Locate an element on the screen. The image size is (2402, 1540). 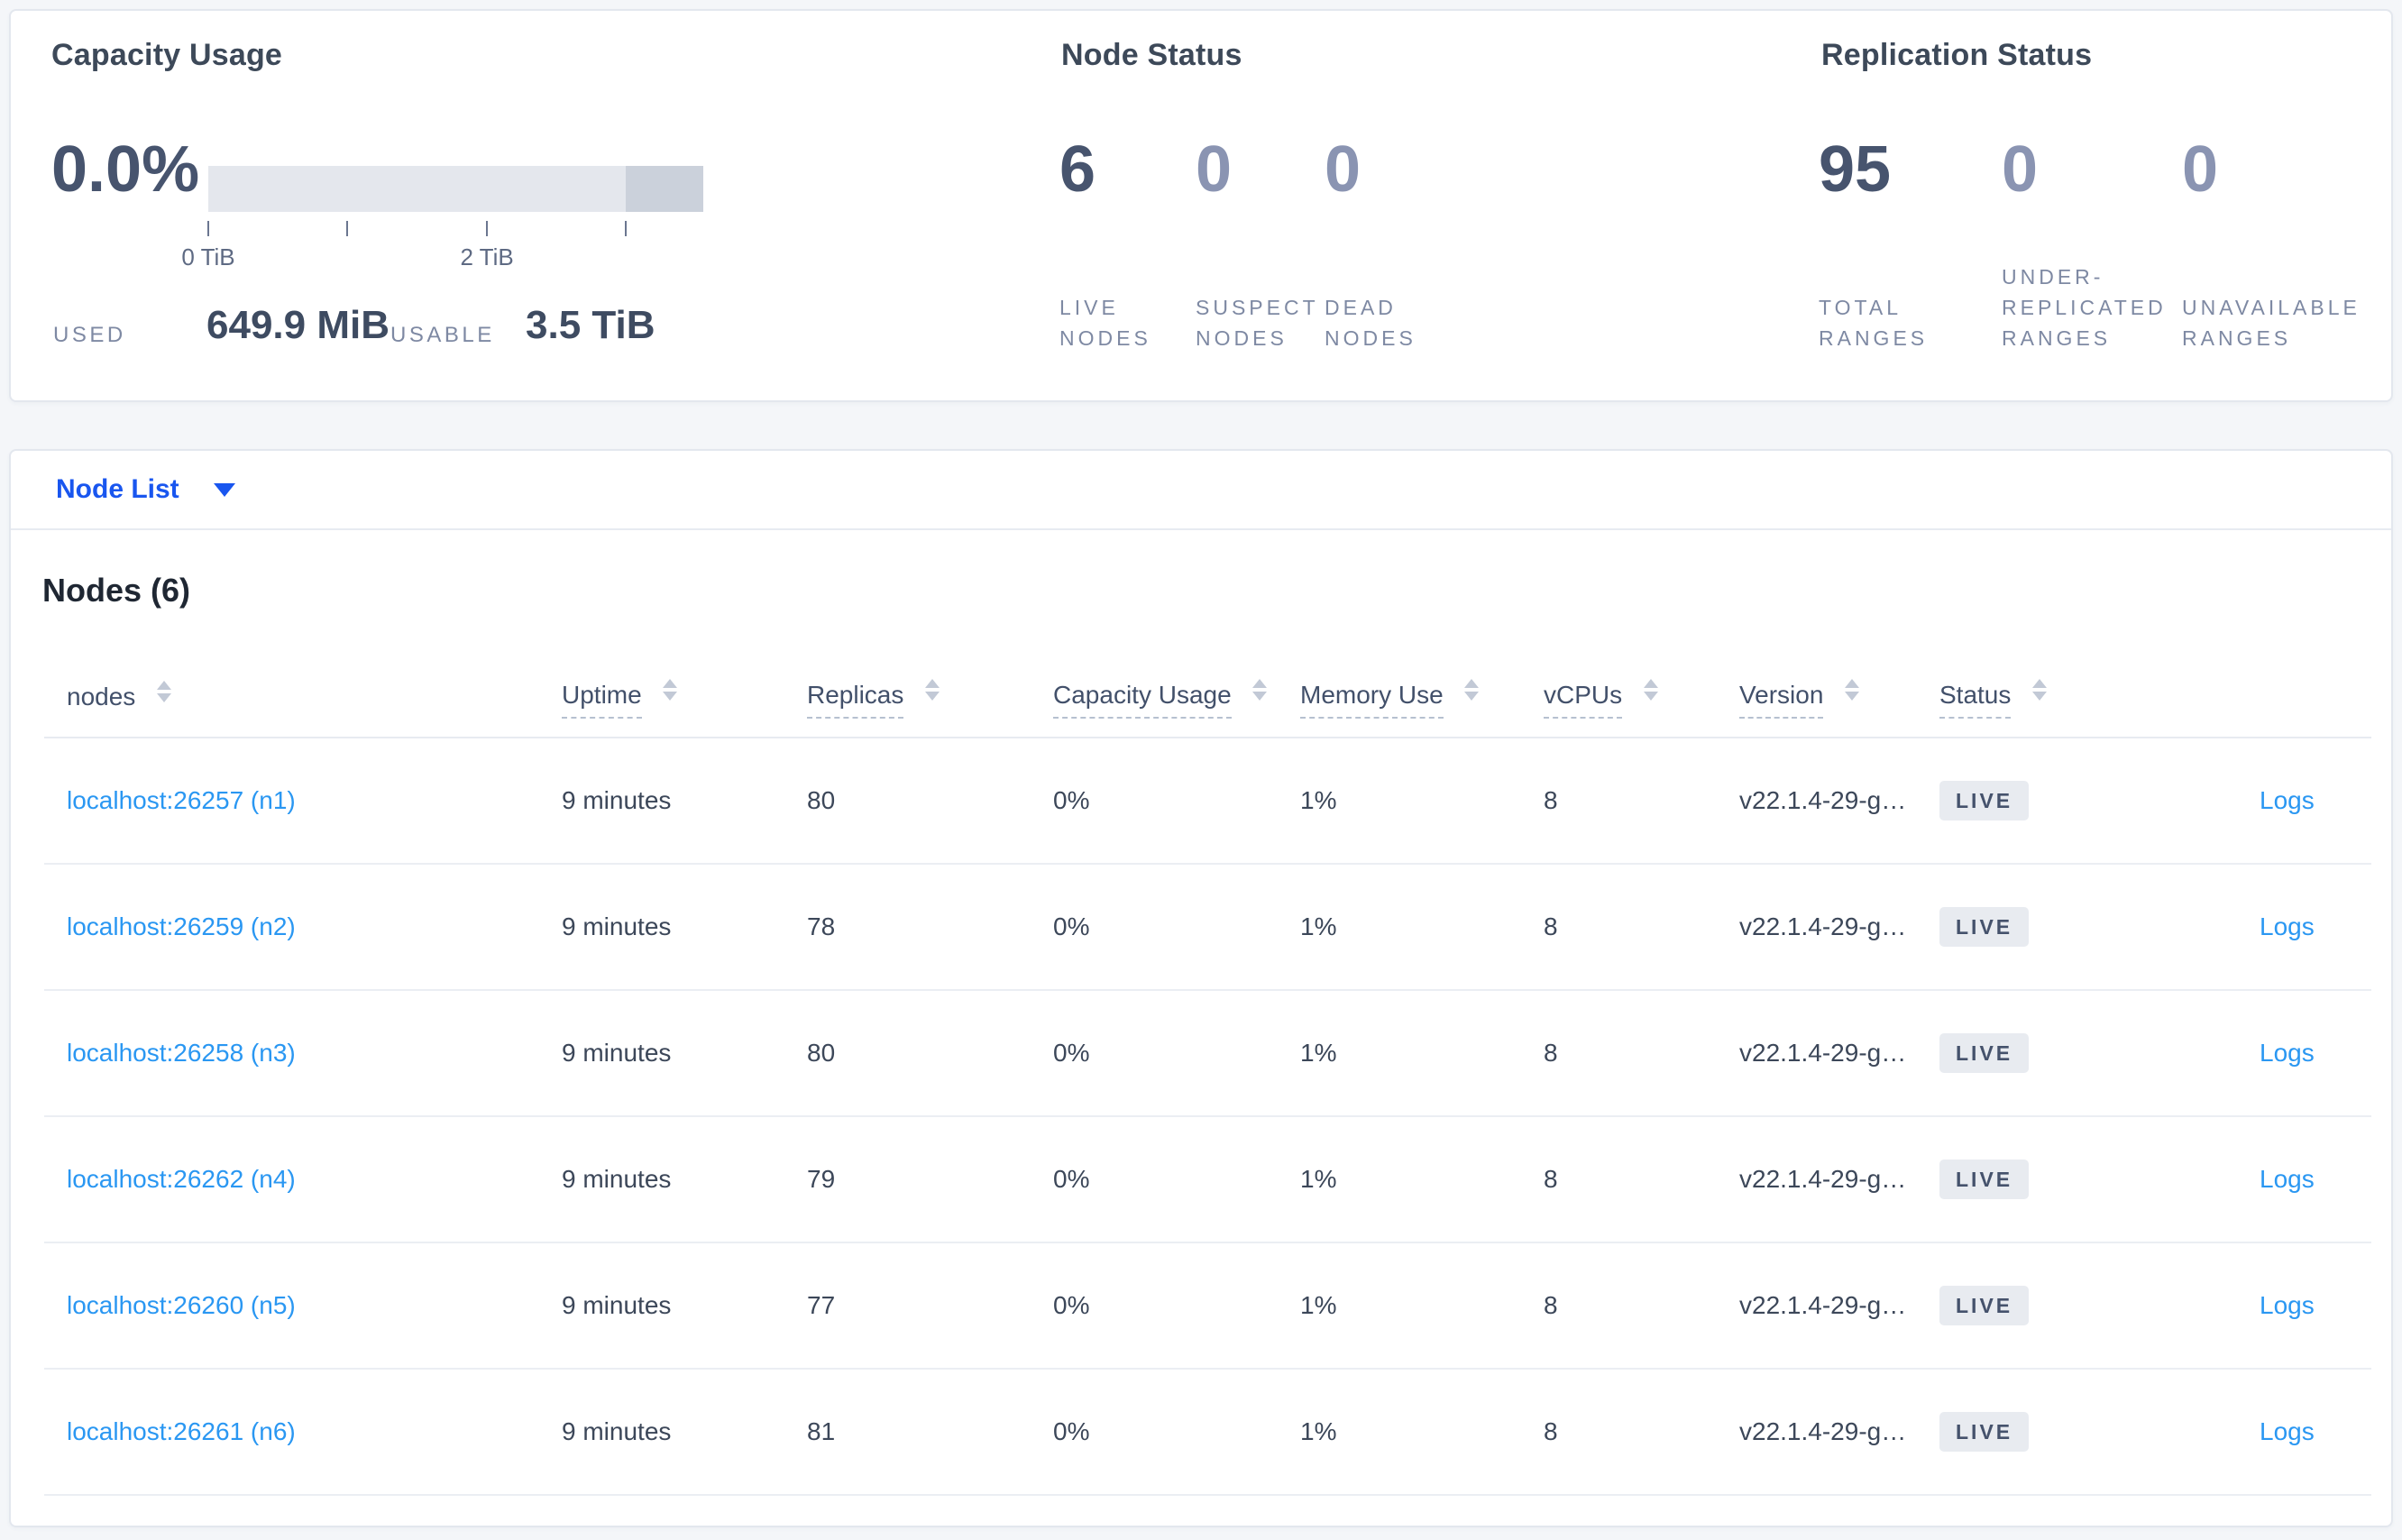
capacity-used-percent: 0.0% is located at coordinates (125, 169).